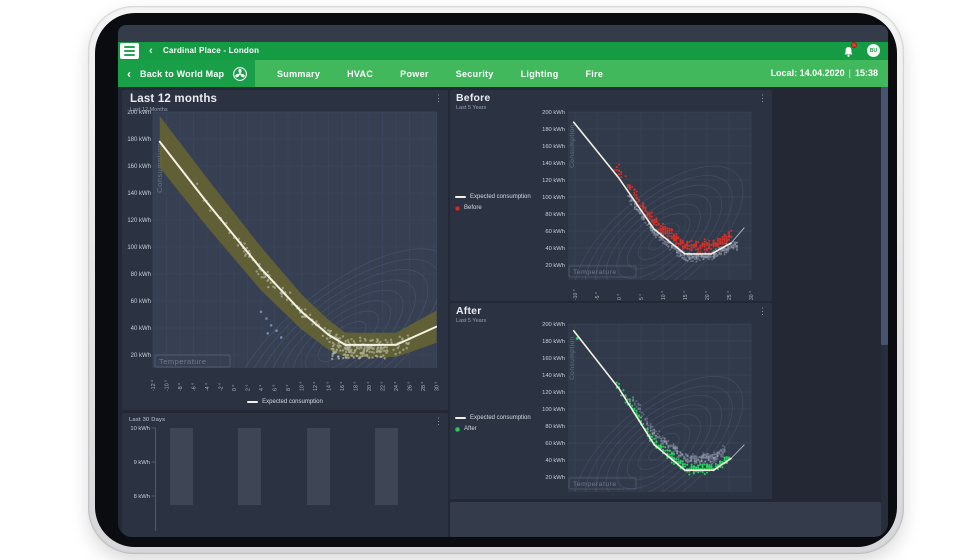 The height and width of the screenshot is (560, 980). What do you see at coordinates (151, 51) in the screenshot?
I see `back-chevron-icon: ‹` at bounding box center [151, 51].